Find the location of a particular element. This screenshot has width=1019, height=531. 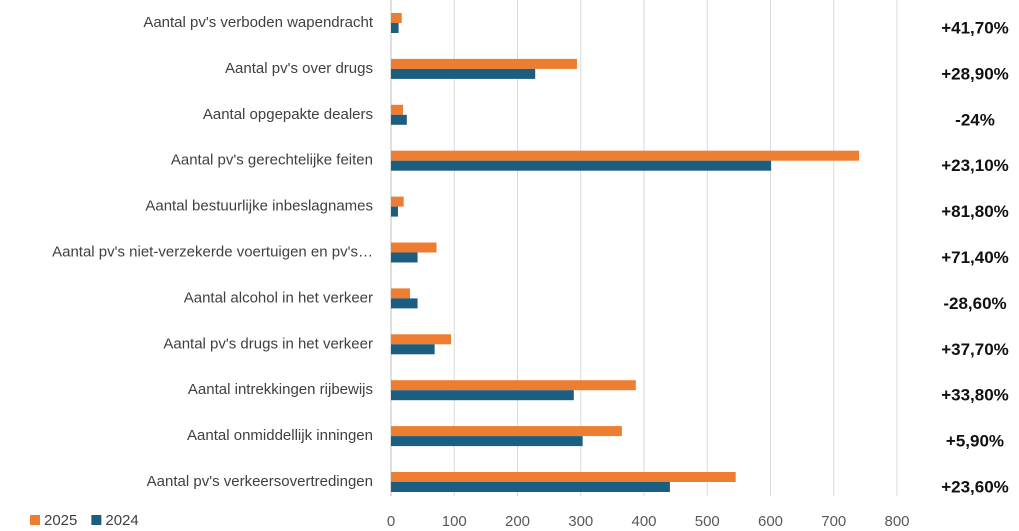

annotation: +41,70% is located at coordinates (975, 27).